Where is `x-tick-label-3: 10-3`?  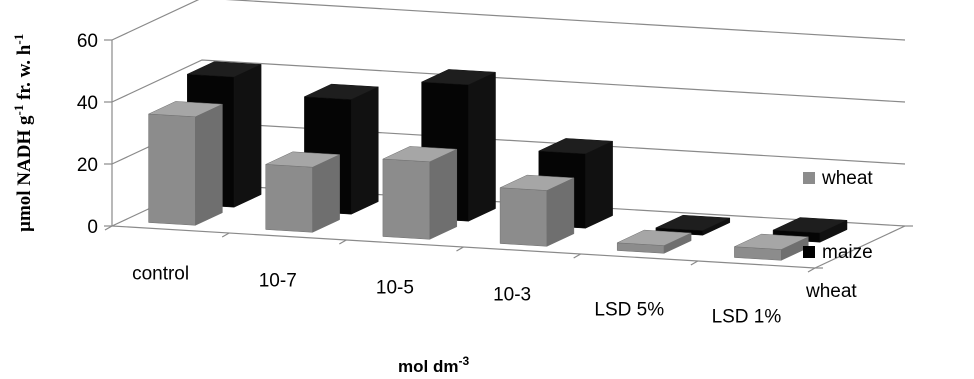
x-tick-label-3: 10-3 is located at coordinates (512, 295).